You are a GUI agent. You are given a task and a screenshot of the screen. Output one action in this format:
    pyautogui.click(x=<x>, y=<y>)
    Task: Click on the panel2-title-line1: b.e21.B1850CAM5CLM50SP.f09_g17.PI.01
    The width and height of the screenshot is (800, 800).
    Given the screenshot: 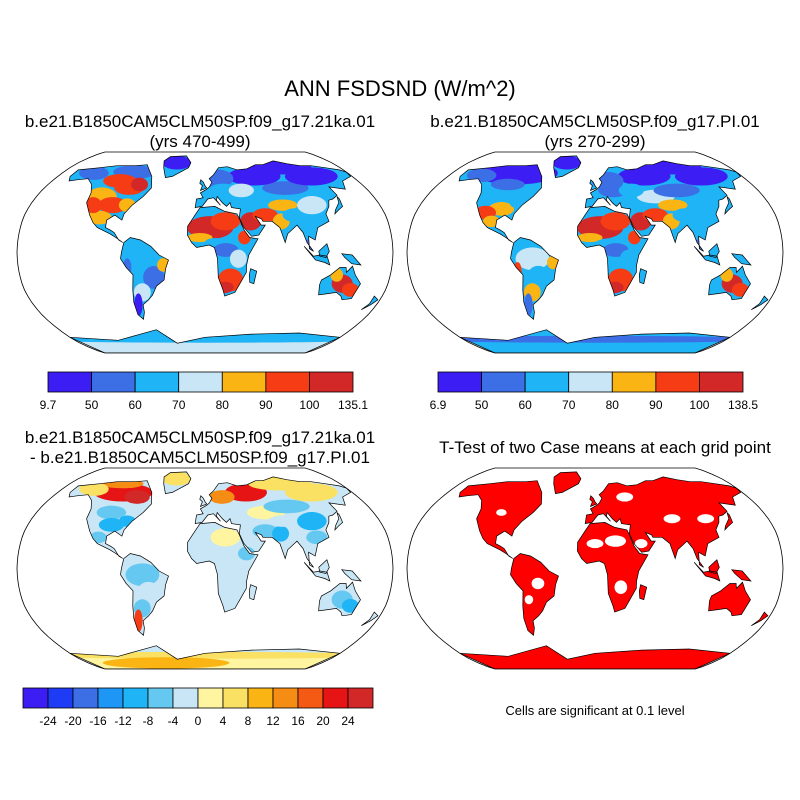 What is the action you would take?
    pyautogui.click(x=595, y=121)
    